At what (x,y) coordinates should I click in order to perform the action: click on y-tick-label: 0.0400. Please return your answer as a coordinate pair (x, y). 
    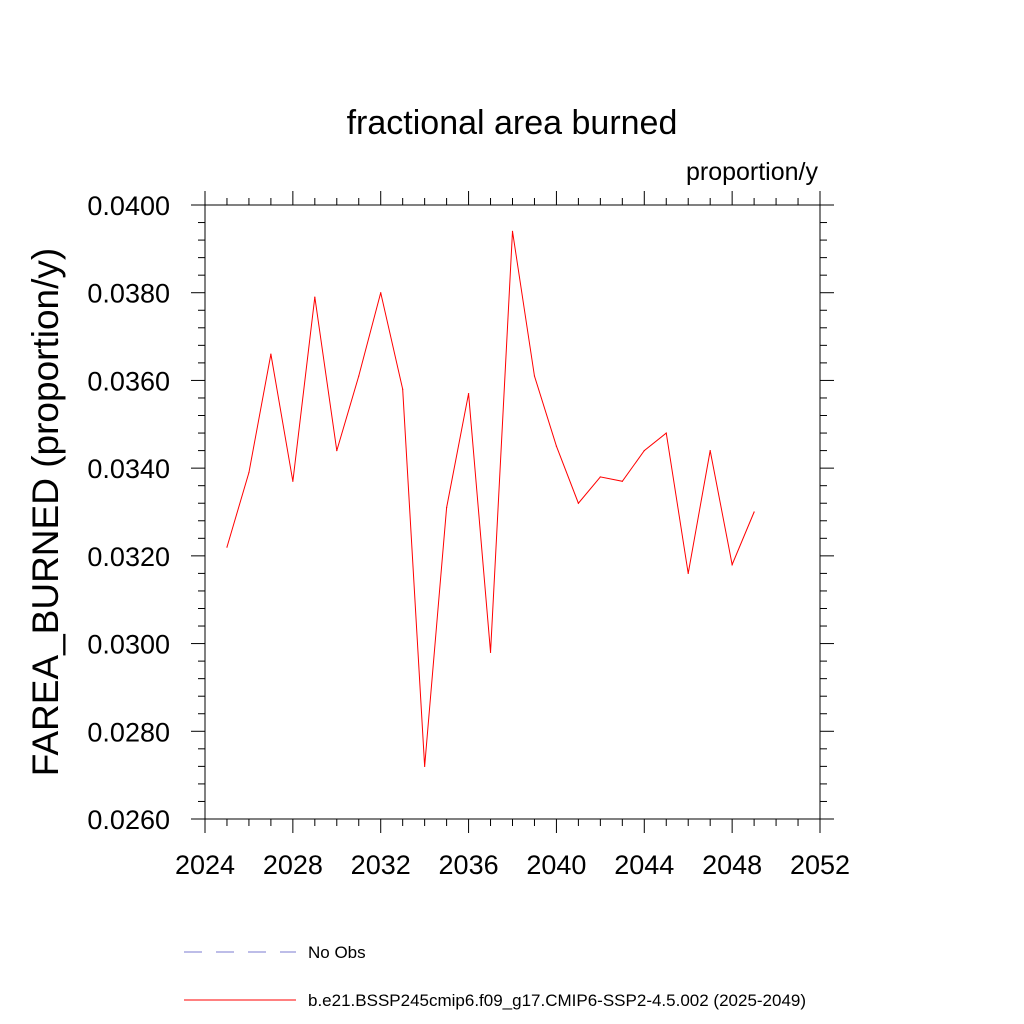
    Looking at the image, I should click on (128, 206).